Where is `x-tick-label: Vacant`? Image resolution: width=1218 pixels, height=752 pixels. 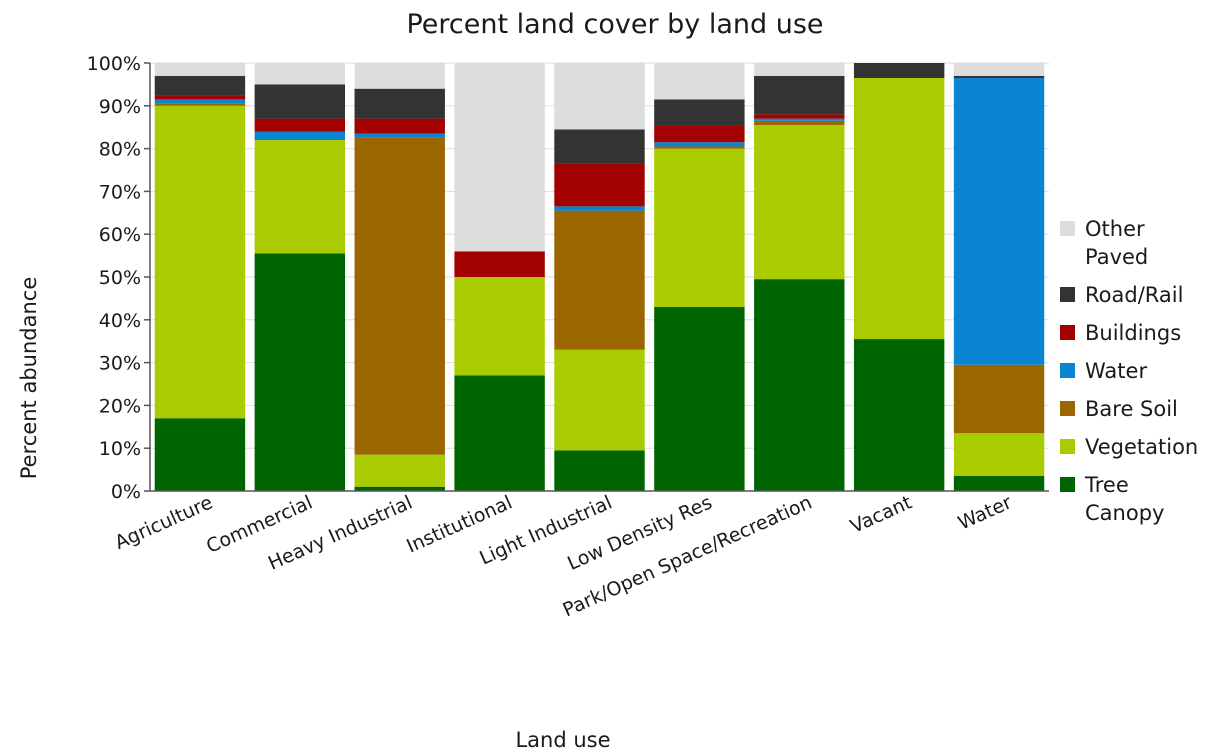 x-tick-label: Vacant is located at coordinates (881, 514).